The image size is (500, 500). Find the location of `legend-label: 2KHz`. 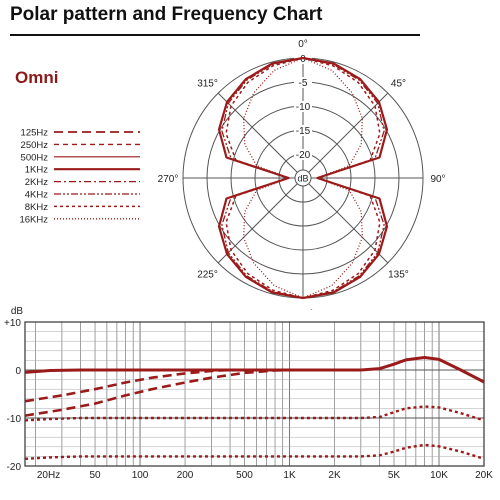

legend-label: 2KHz is located at coordinates (36, 182).